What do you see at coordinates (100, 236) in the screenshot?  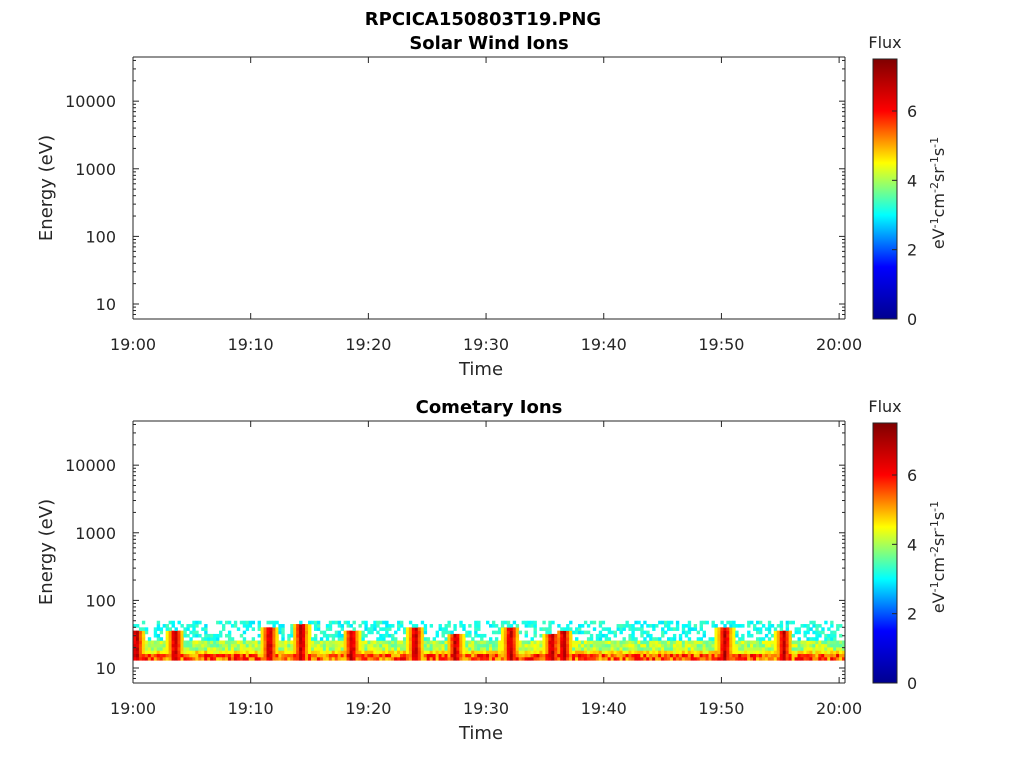 I see `y-tick-label: 100` at bounding box center [100, 236].